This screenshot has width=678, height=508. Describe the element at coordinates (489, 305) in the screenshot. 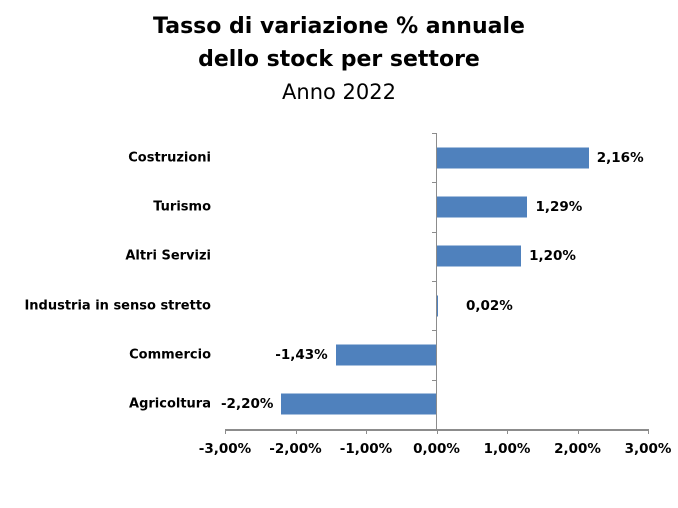

I see `value-label: 0,02%` at that location.